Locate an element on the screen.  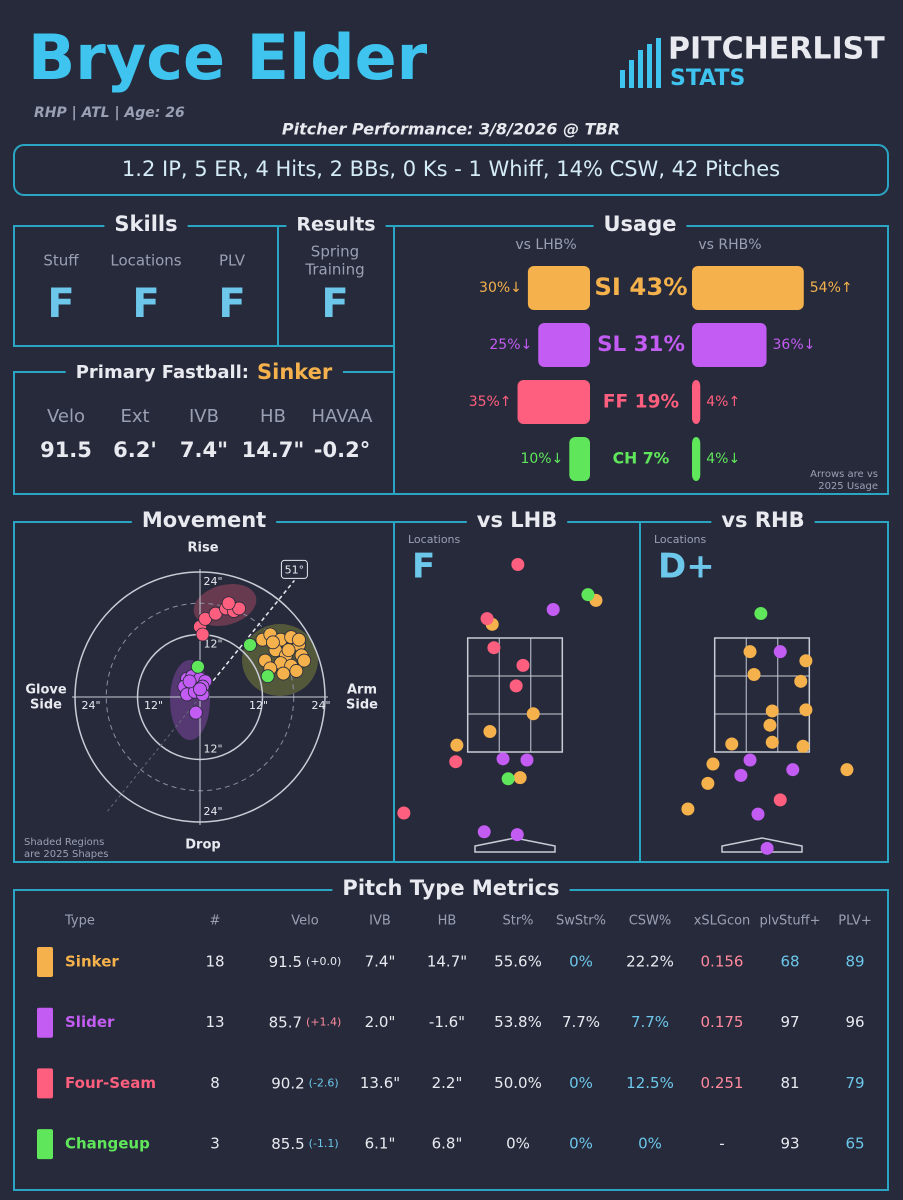
table-header: Velo is located at coordinates (304, 921).